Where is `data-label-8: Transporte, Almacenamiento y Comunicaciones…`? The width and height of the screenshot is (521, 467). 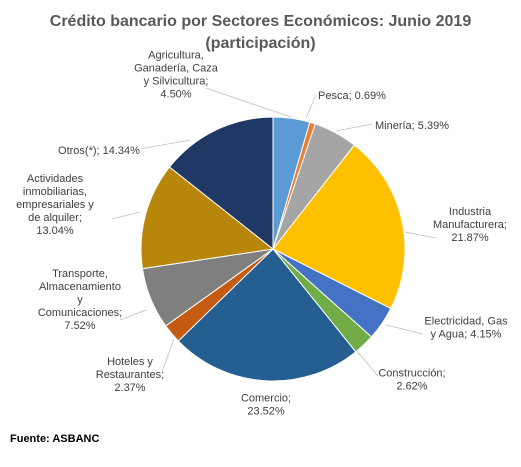
data-label-8: Transporte, Almacenamiento y Comunicaciones… is located at coordinates (80, 300).